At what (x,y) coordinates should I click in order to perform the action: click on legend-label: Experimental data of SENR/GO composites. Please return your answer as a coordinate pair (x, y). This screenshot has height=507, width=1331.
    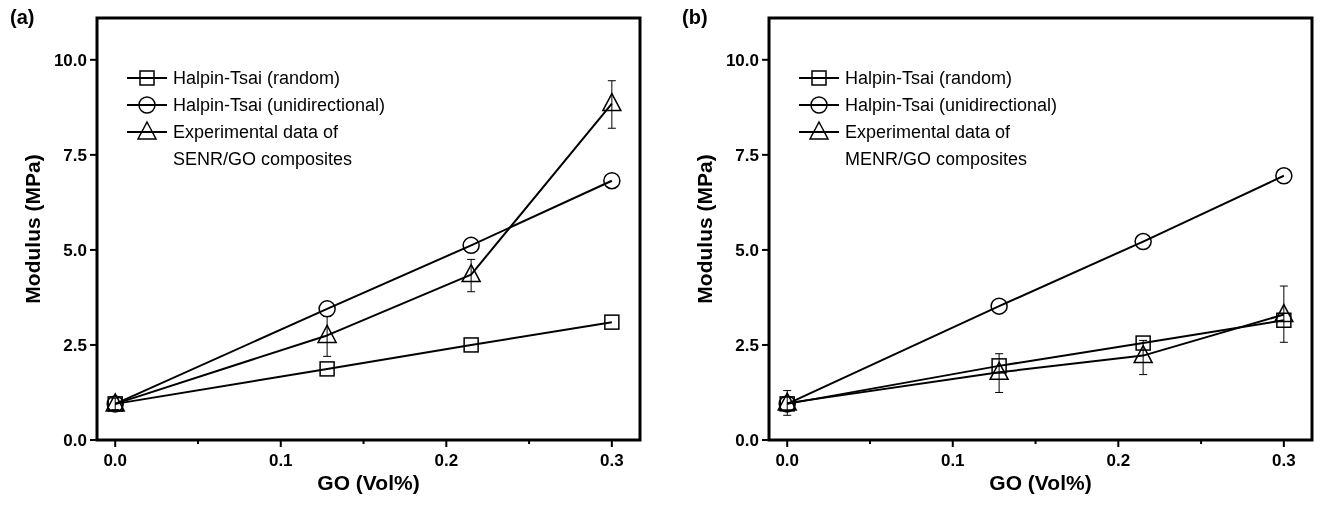
    Looking at the image, I should click on (263, 145).